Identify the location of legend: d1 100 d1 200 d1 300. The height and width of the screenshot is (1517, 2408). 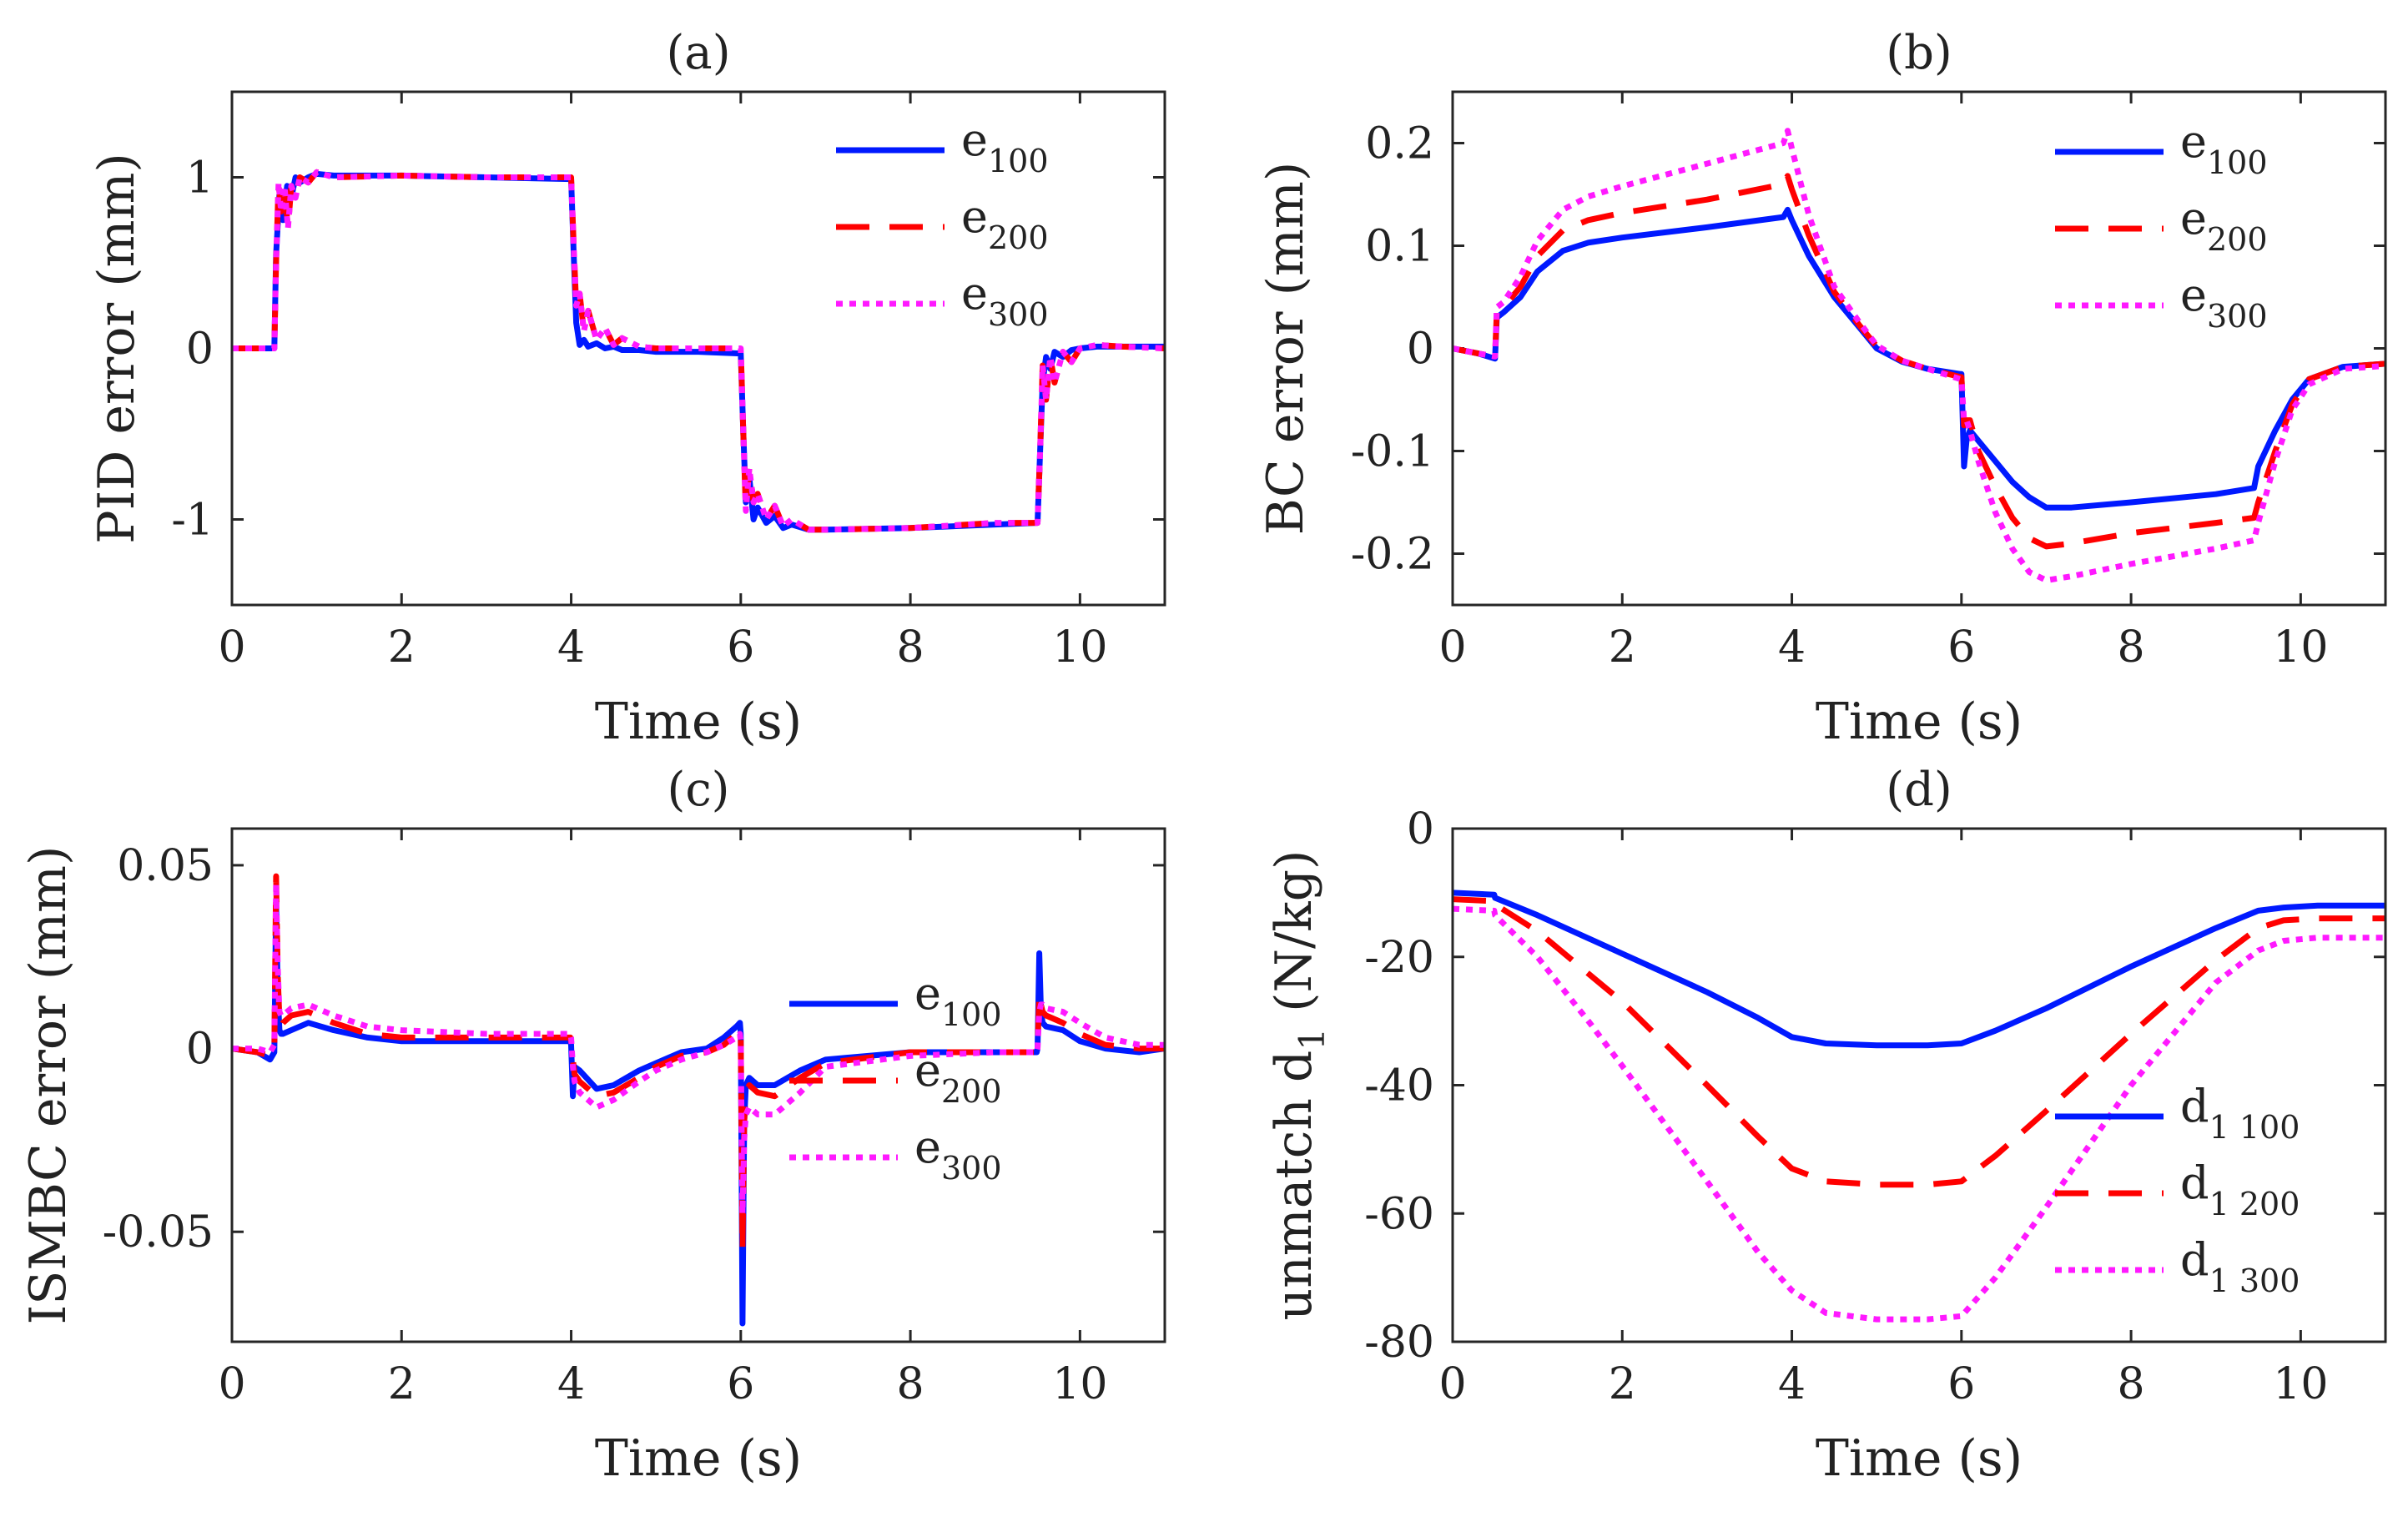
(2177, 1189).